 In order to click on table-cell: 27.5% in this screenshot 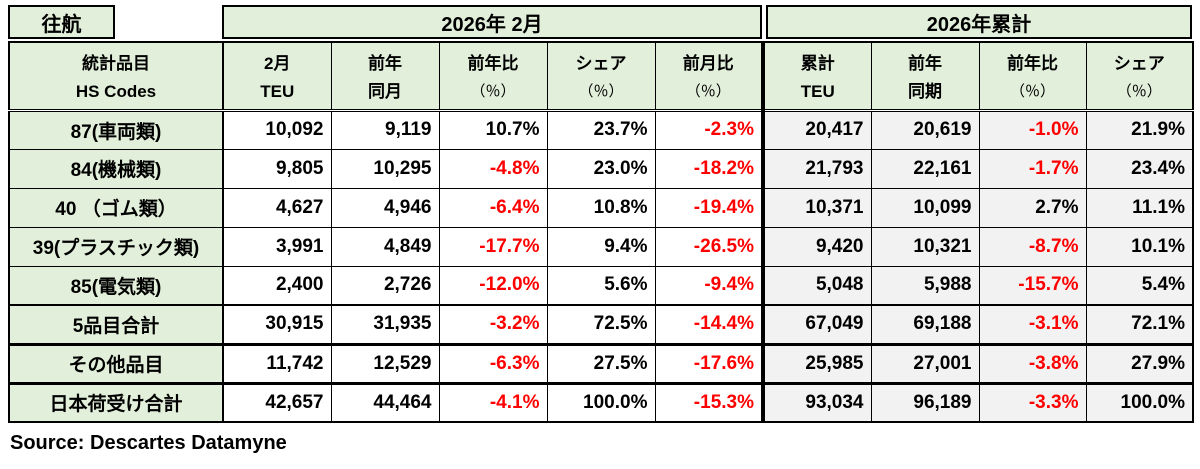, I will do `click(601, 363)`.